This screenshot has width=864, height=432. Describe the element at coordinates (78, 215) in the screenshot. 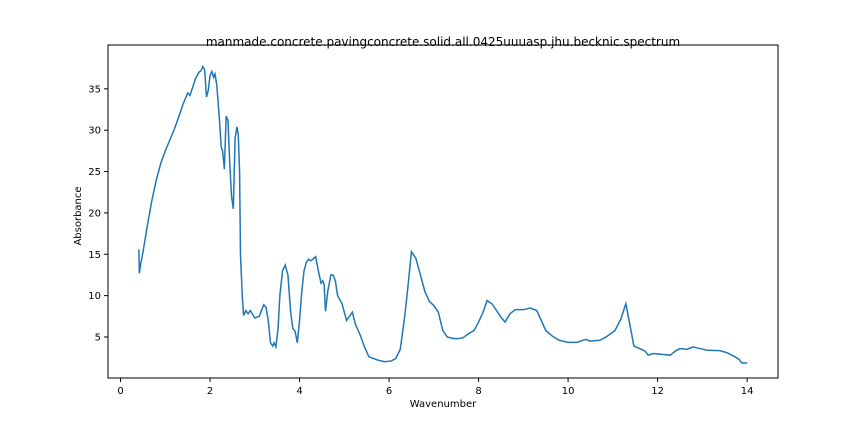

I see `y-axis-label: Absorbance` at that location.